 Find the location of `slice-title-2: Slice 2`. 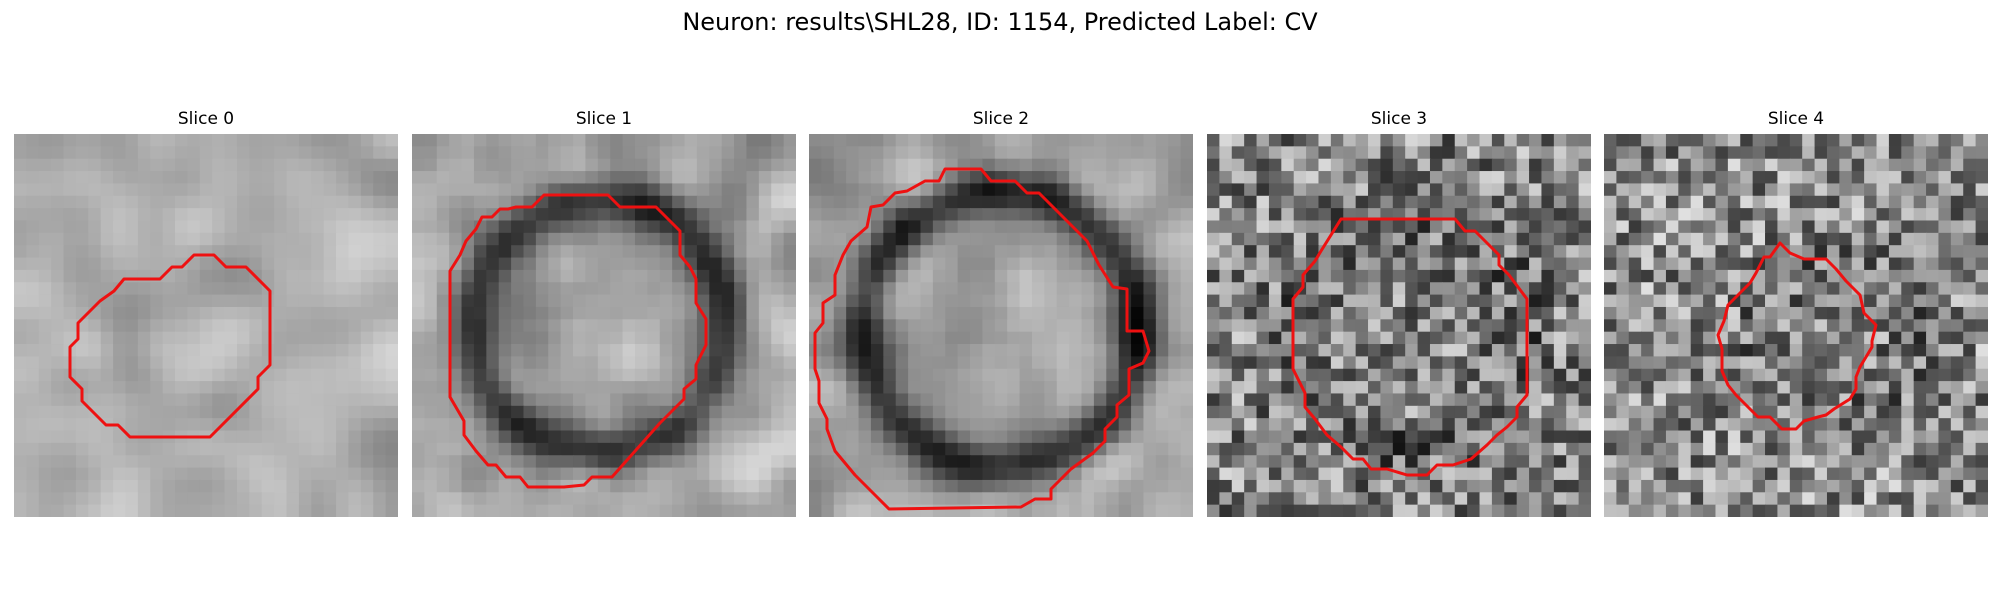

slice-title-2: Slice 2 is located at coordinates (1001, 119).